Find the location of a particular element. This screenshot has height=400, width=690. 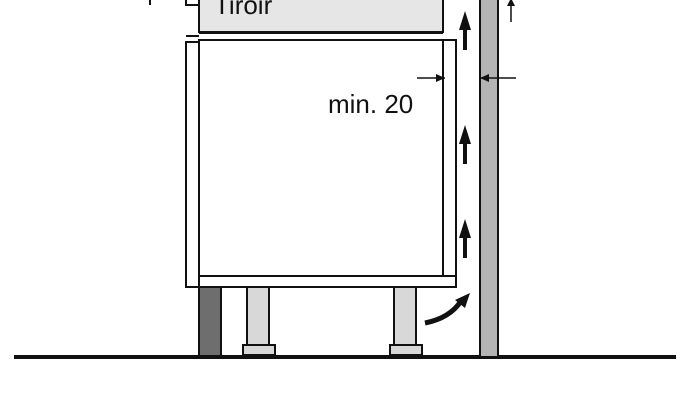

floor-line is located at coordinates (345, 357).